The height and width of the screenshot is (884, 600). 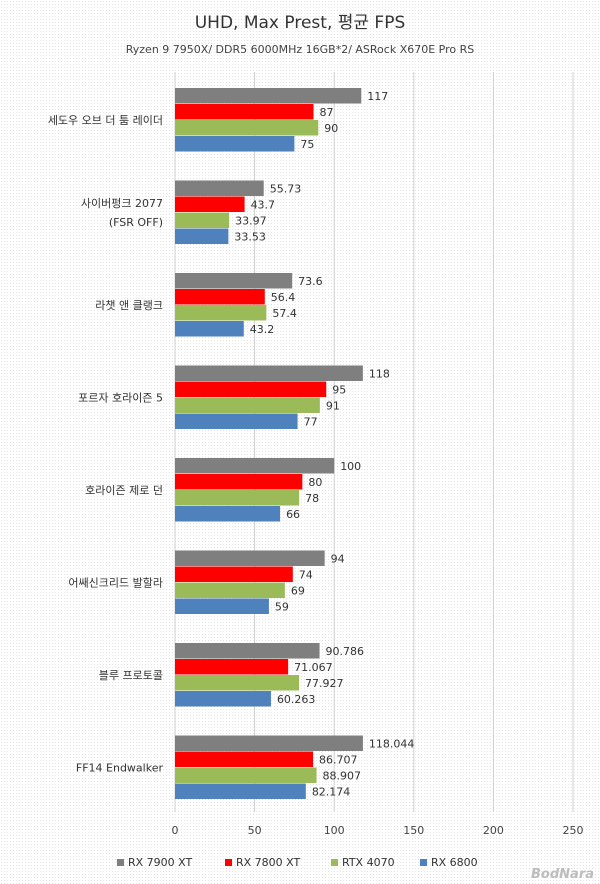 What do you see at coordinates (122, 203) in the screenshot?
I see `category-label: 사이버펑크 2077` at bounding box center [122, 203].